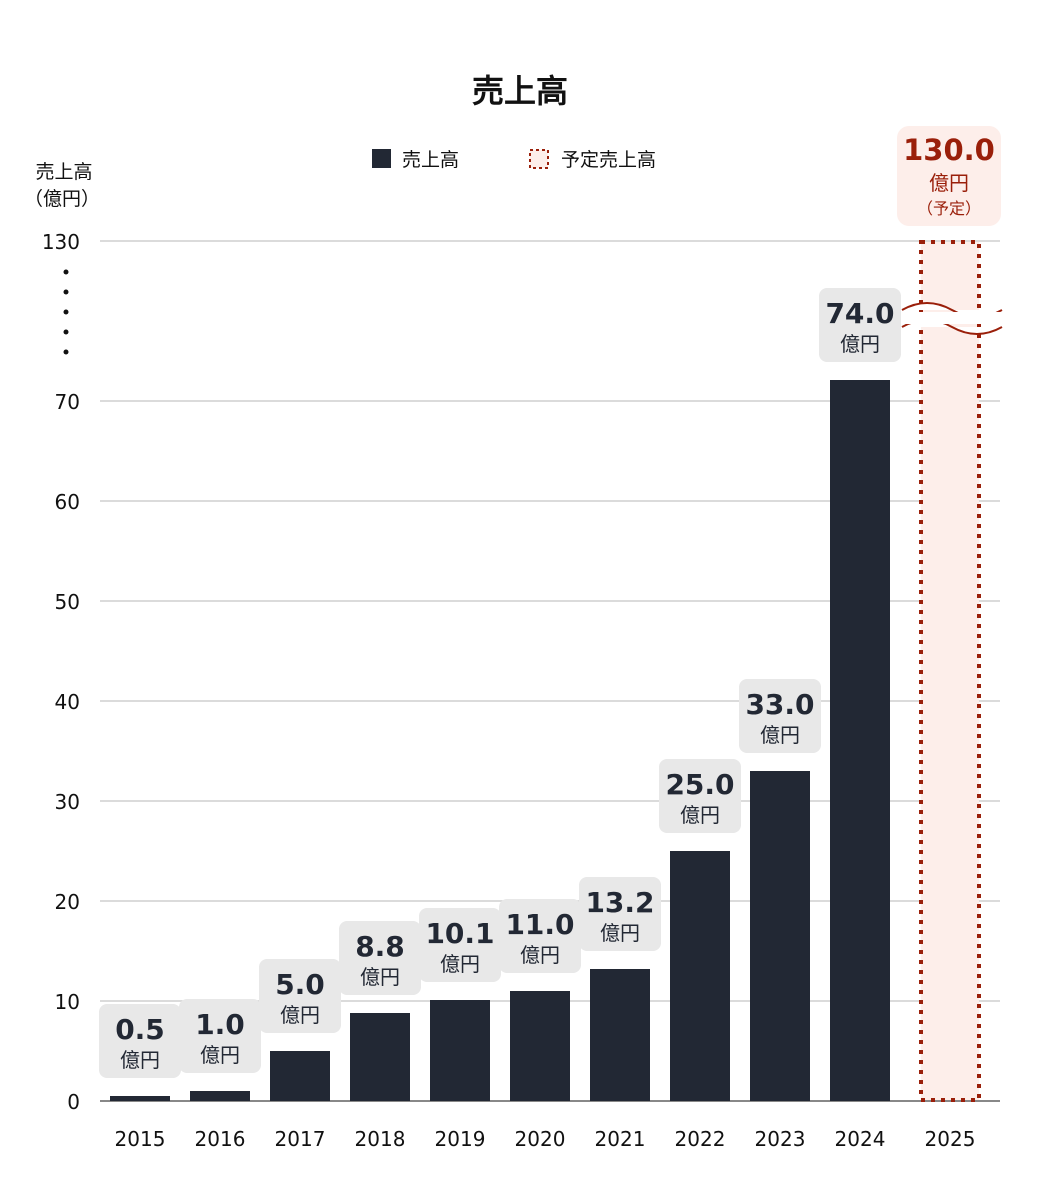 This screenshot has height=1200, width=1040. I want to click on legend-label-sales: 売上高, so click(430, 160).